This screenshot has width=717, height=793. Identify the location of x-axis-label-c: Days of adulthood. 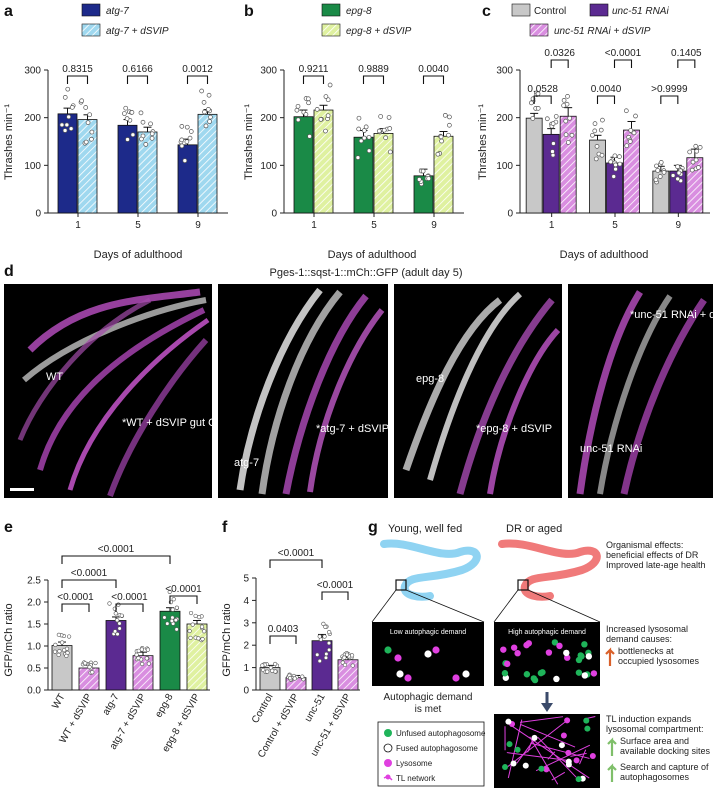
(604, 255).